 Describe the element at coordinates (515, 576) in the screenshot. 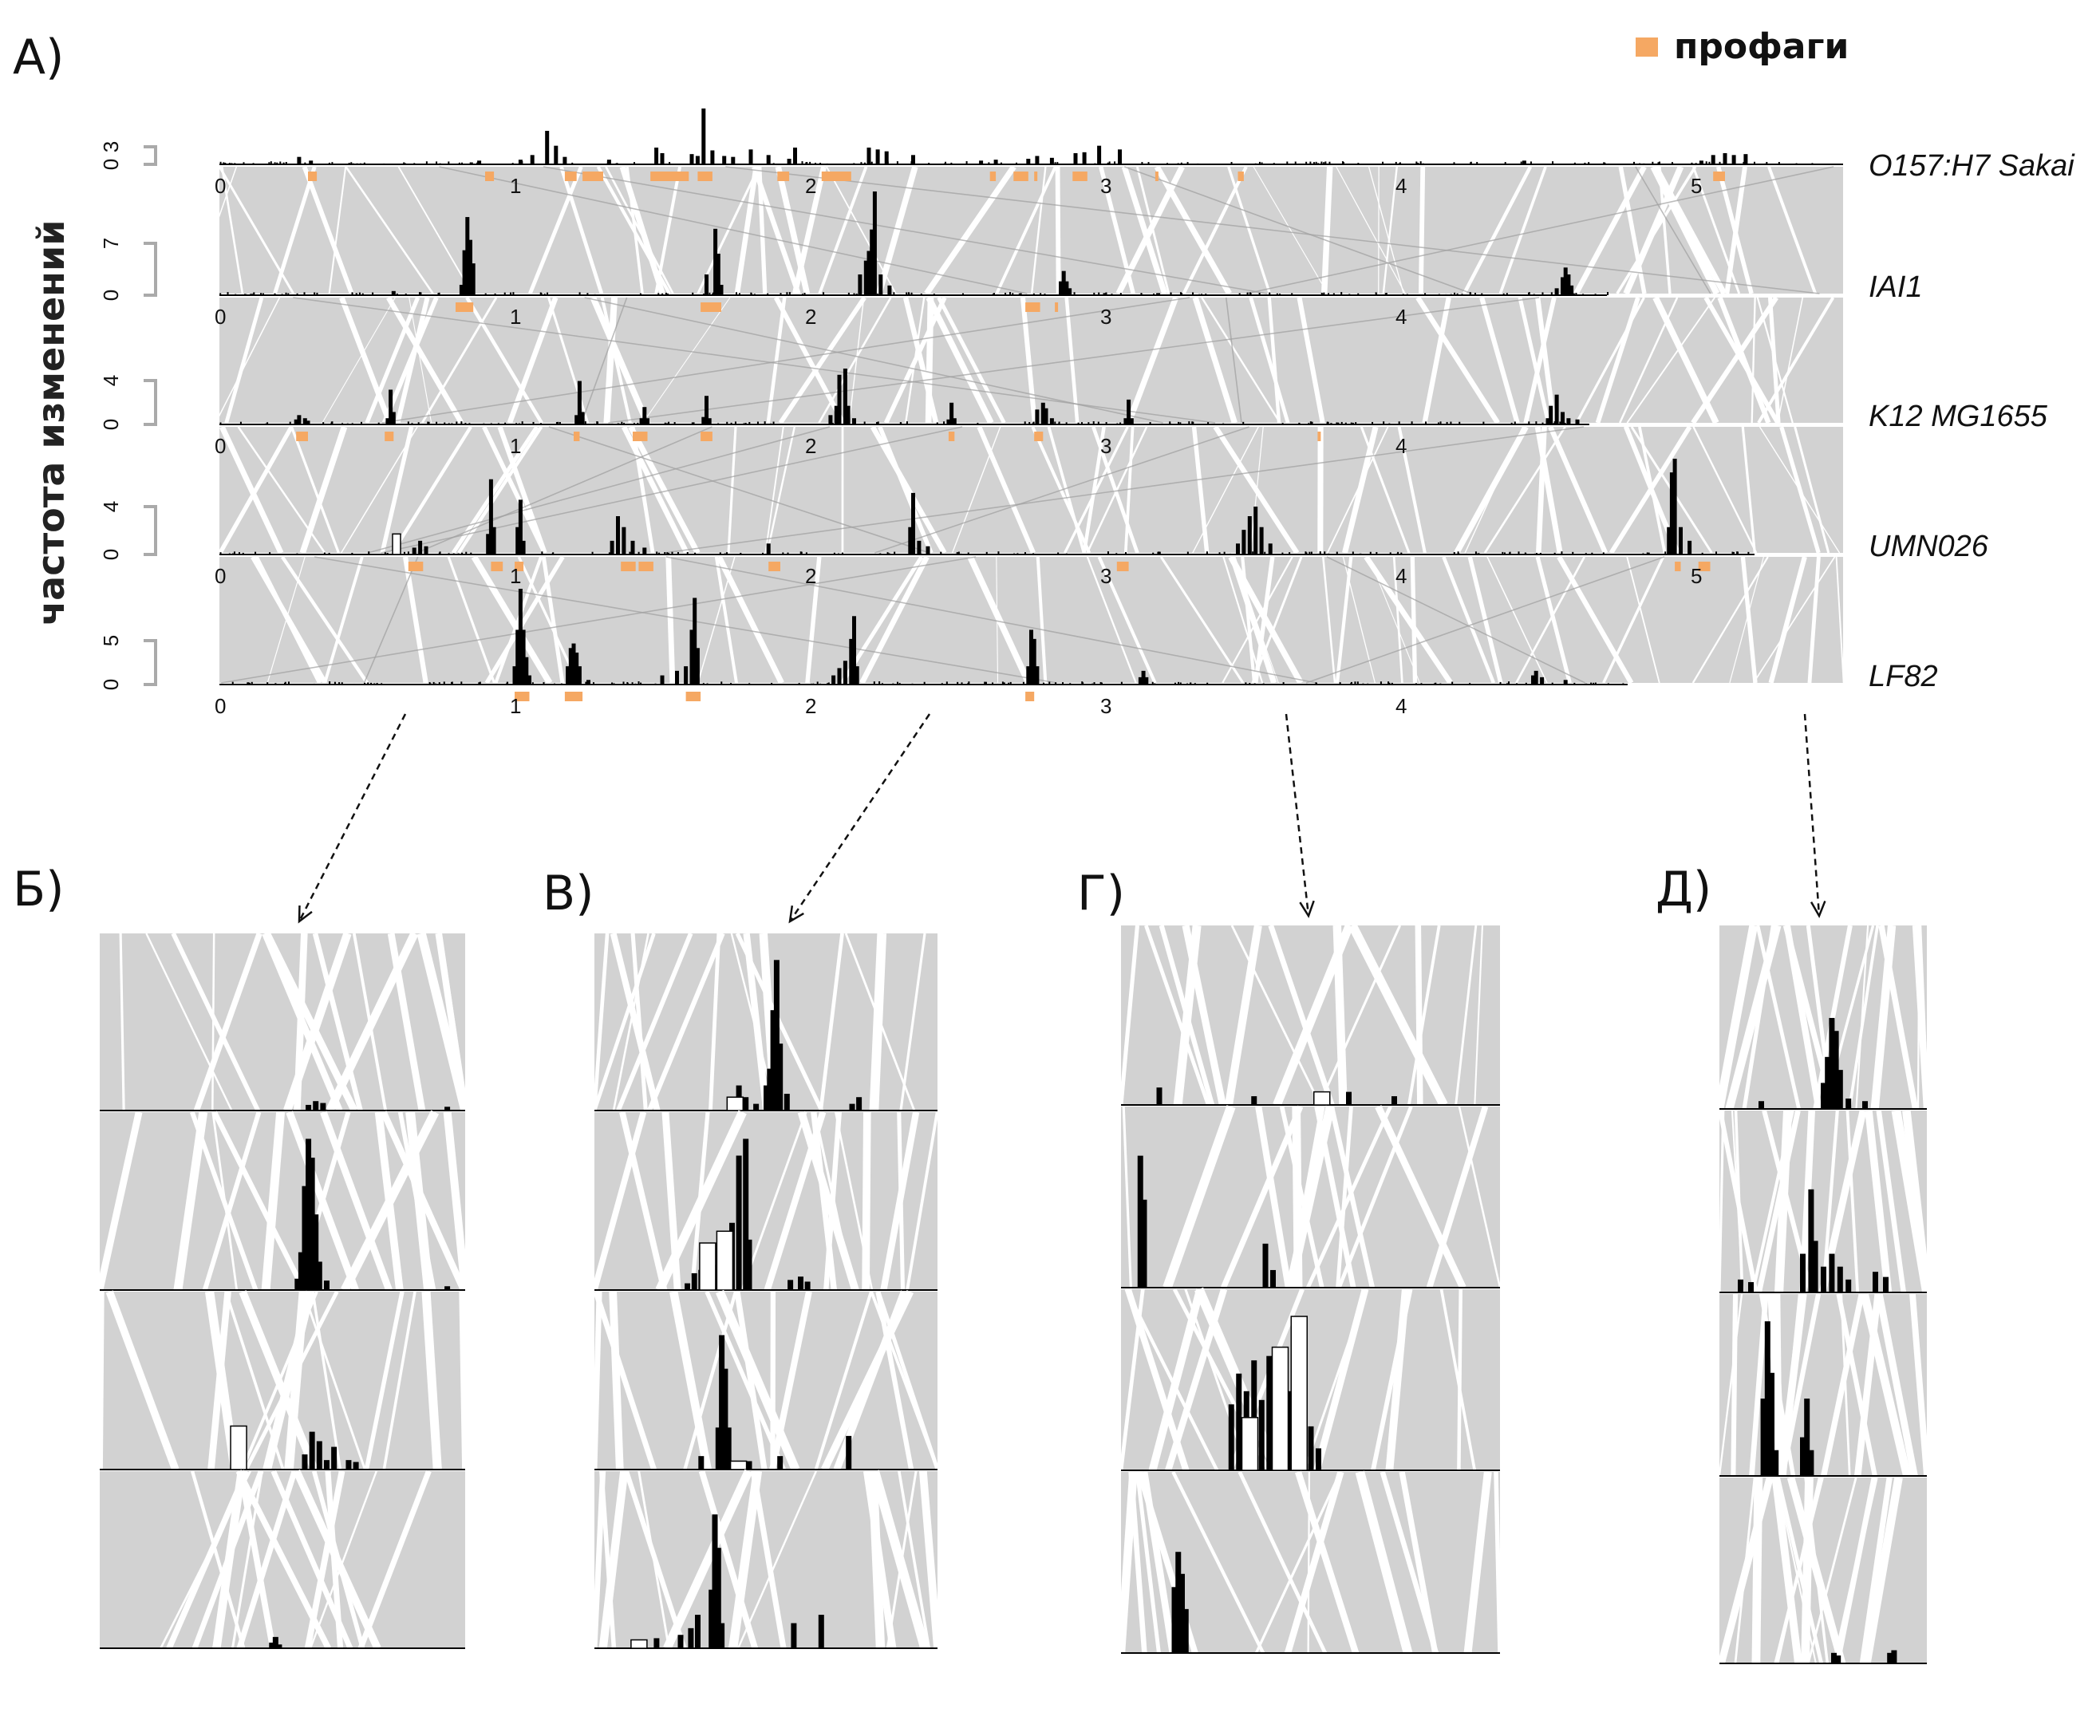

I see `x-tick-label: 1` at that location.